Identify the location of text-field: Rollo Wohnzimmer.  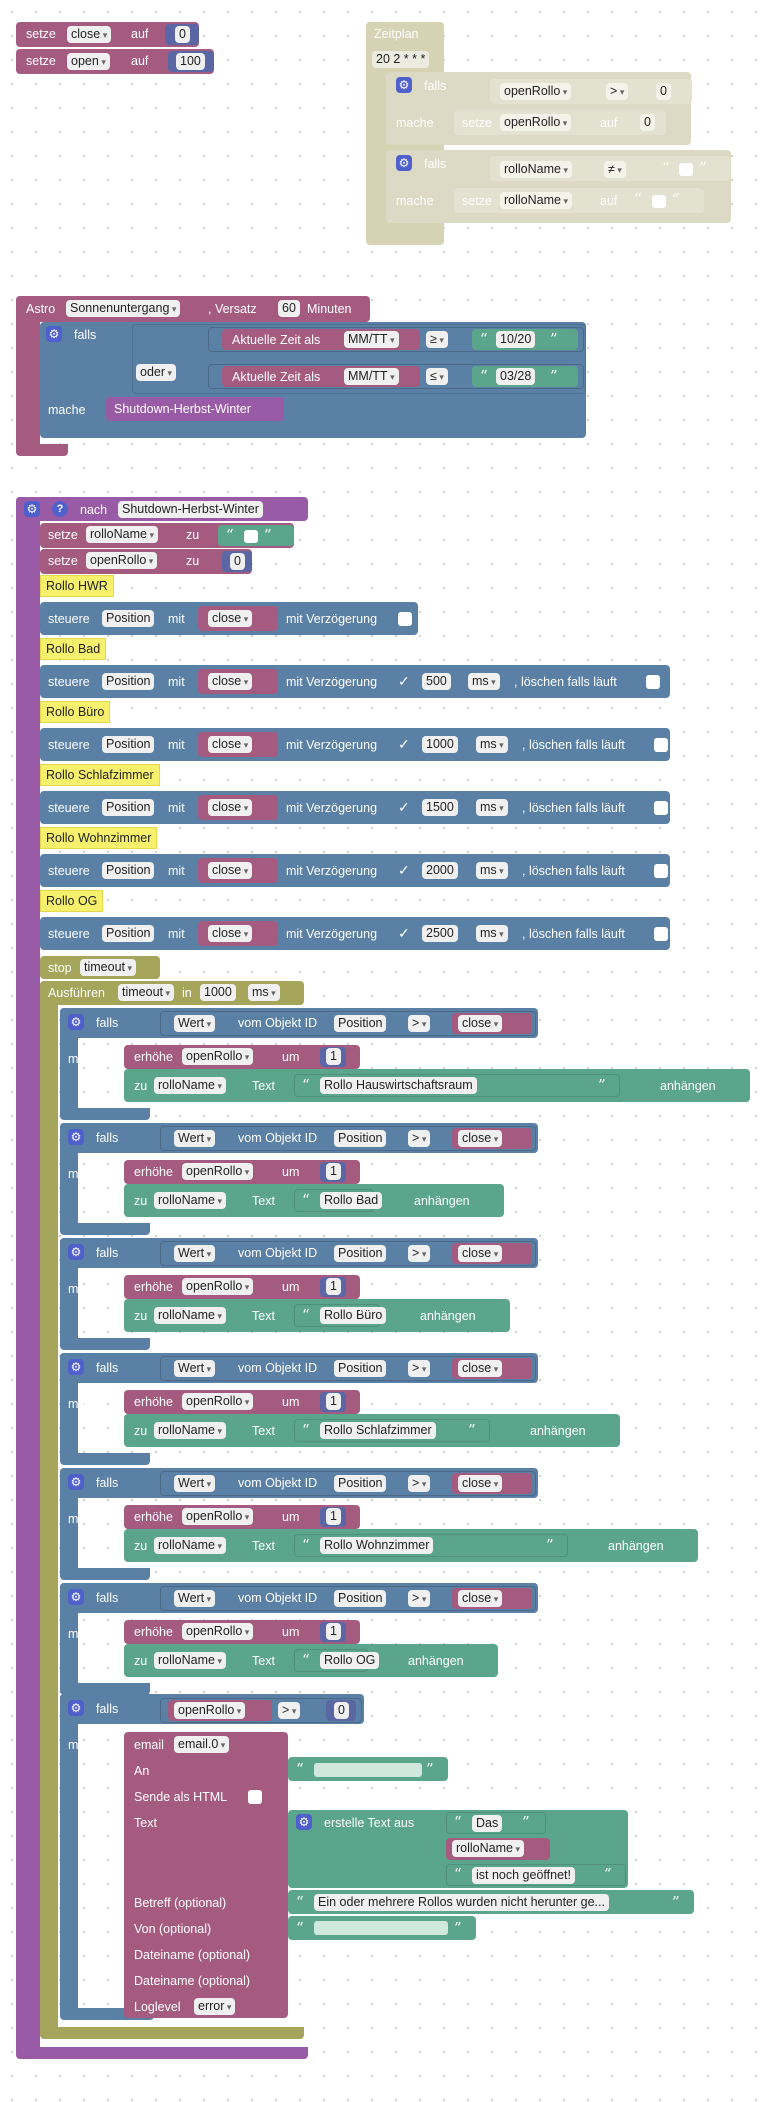
(377, 1545).